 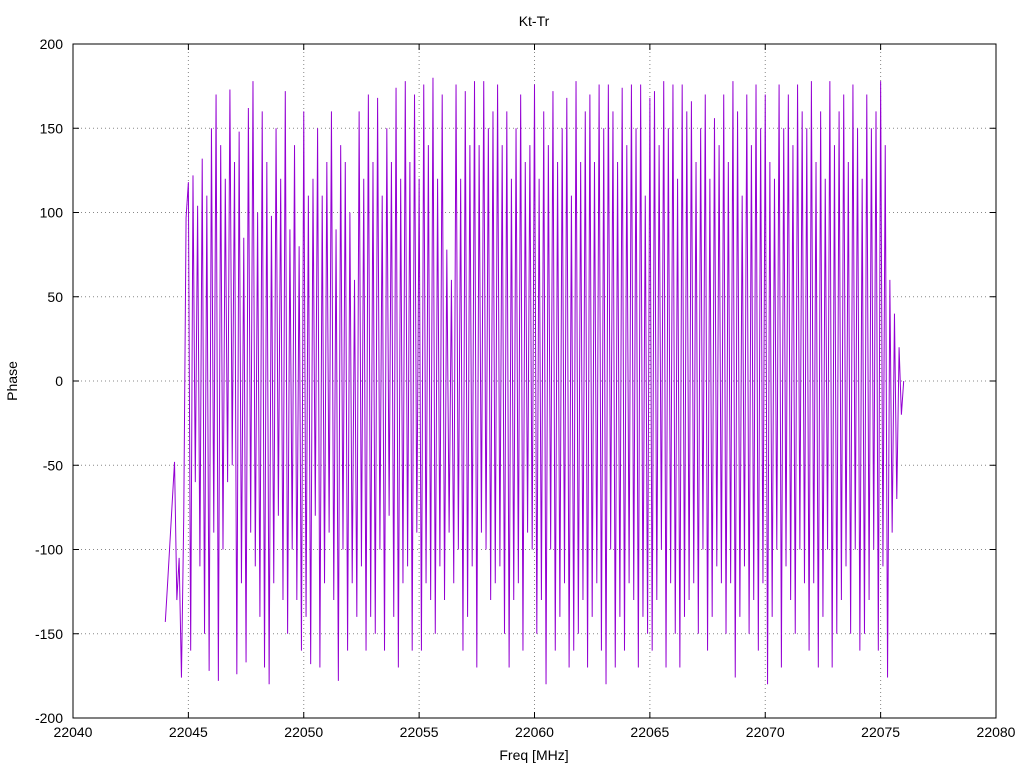 I want to click on y-tick-label: 0, so click(x=59, y=381).